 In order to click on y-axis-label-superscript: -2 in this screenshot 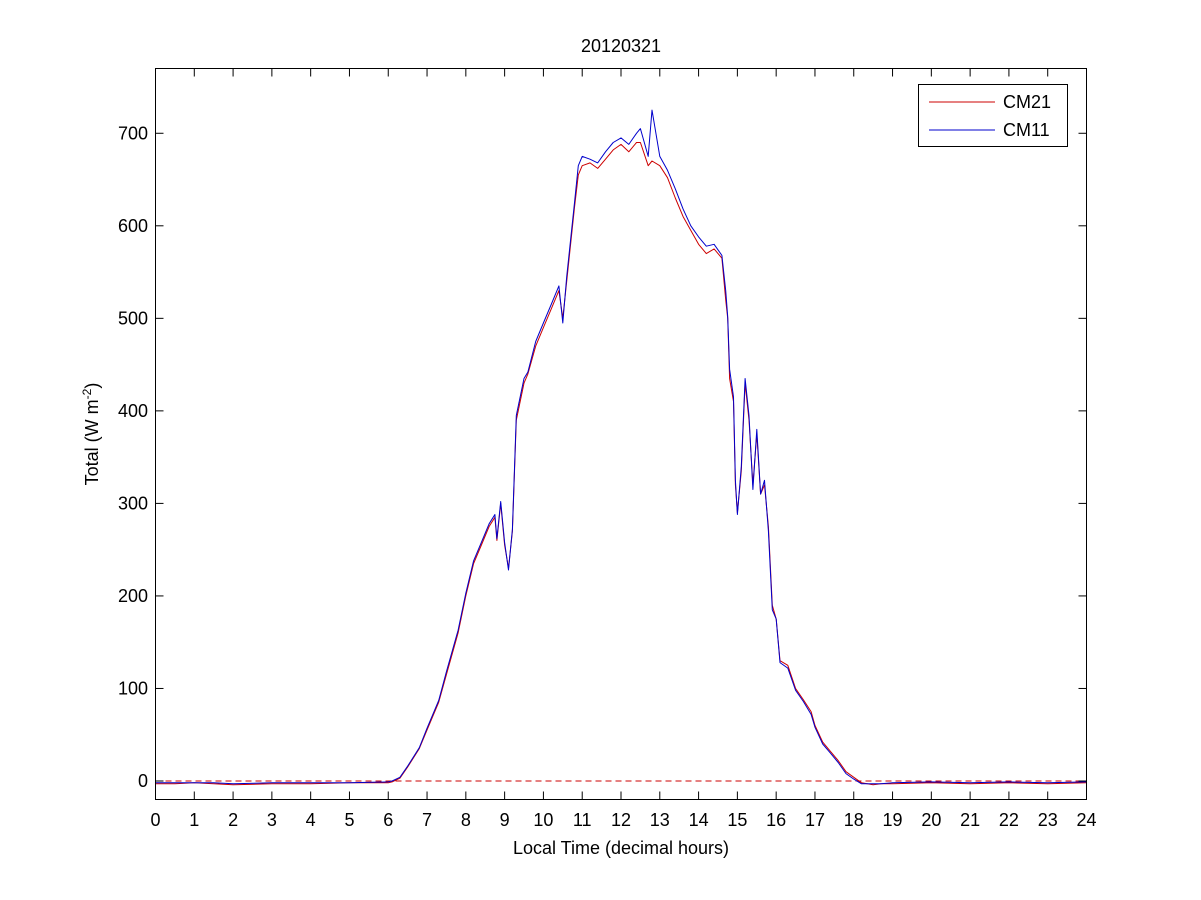, I will do `click(87, 393)`.